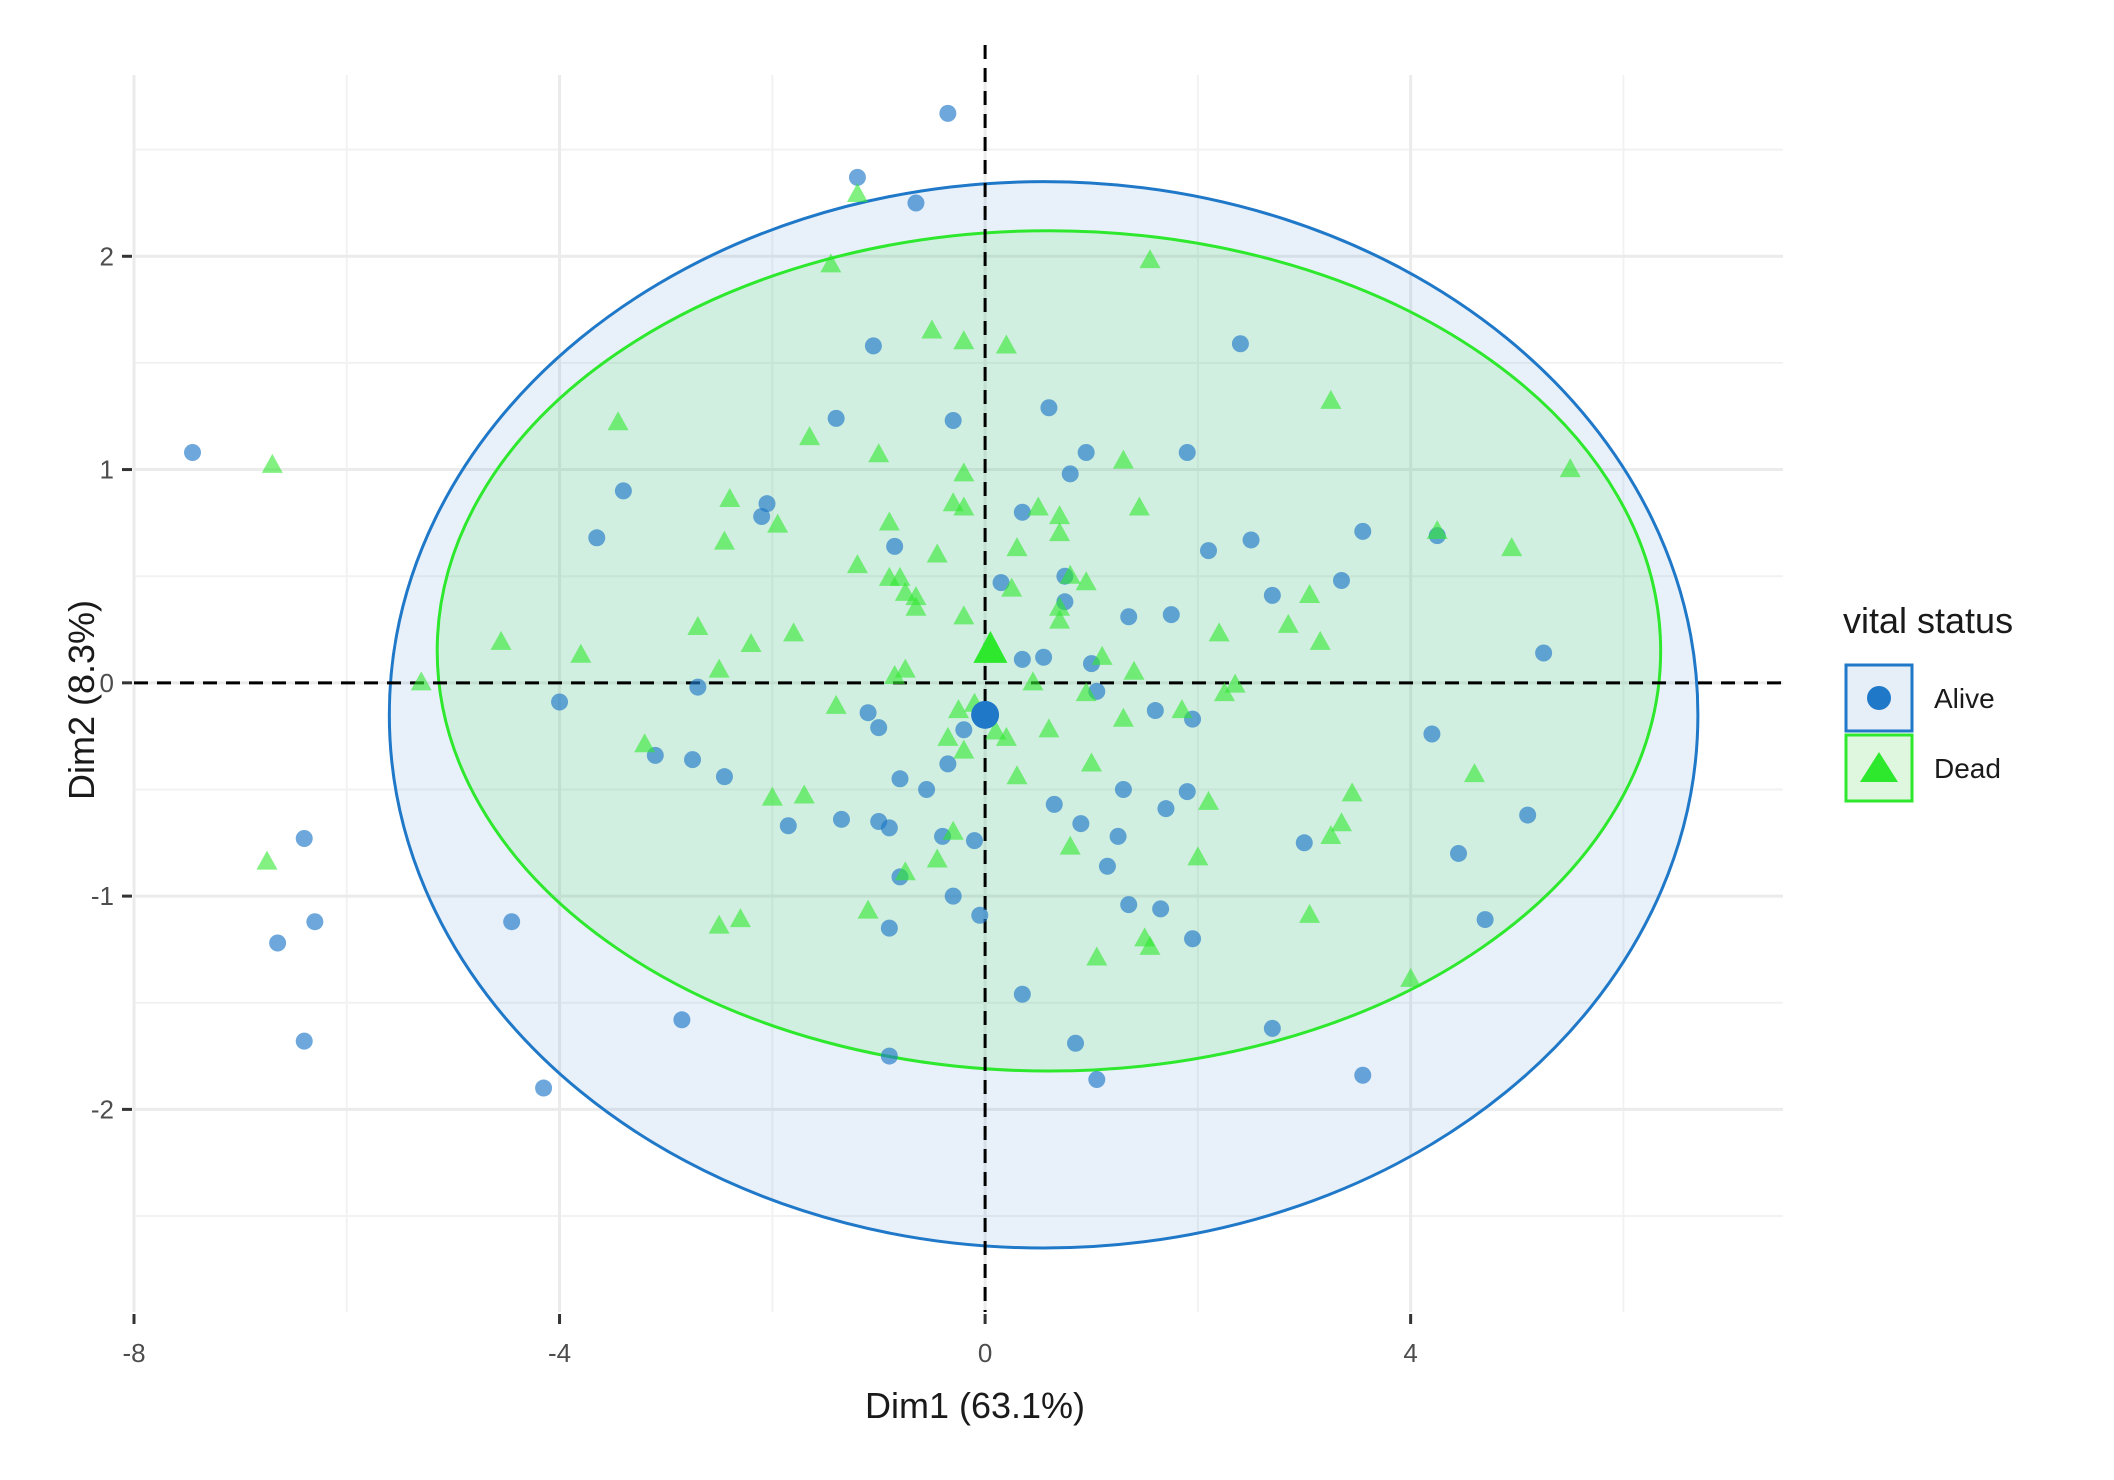  Describe the element at coordinates (1967, 768) in the screenshot. I see `legend-label-dead: Dead` at that location.